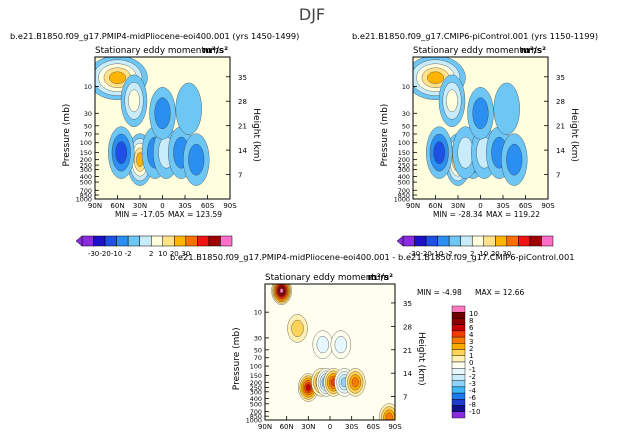 This screenshot has height=437, width=624. What do you see at coordinates (116, 254) in the screenshot?
I see `colorbar-label: -10` at bounding box center [116, 254].